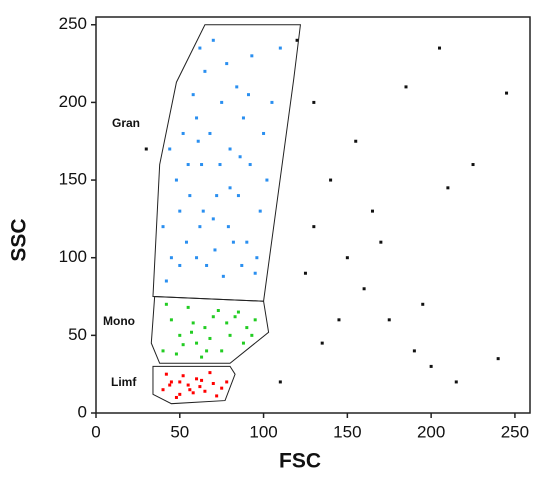 The height and width of the screenshot is (478, 550). What do you see at coordinates (124, 382) in the screenshot?
I see `gate-label: Limf` at bounding box center [124, 382].